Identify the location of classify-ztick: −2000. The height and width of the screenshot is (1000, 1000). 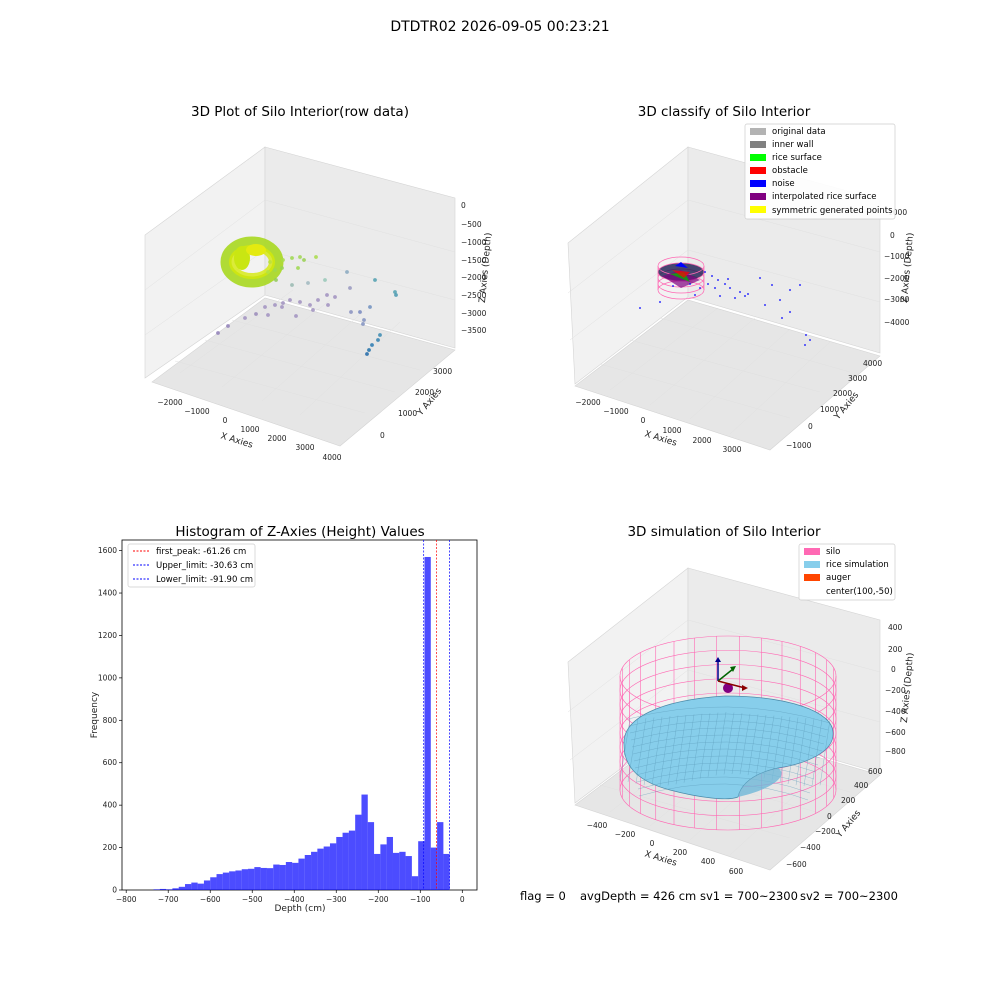
(897, 278).